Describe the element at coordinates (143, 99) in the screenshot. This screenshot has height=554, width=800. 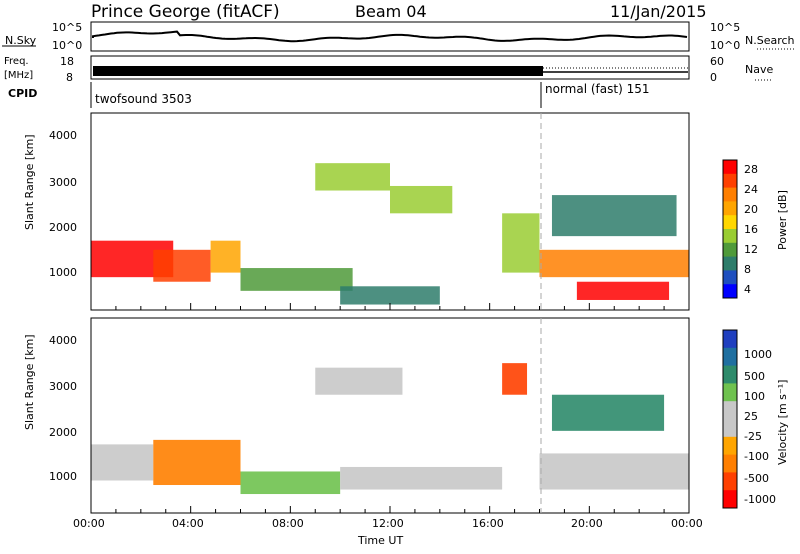
I see `cpid-mode-1: twofsound 3503` at that location.